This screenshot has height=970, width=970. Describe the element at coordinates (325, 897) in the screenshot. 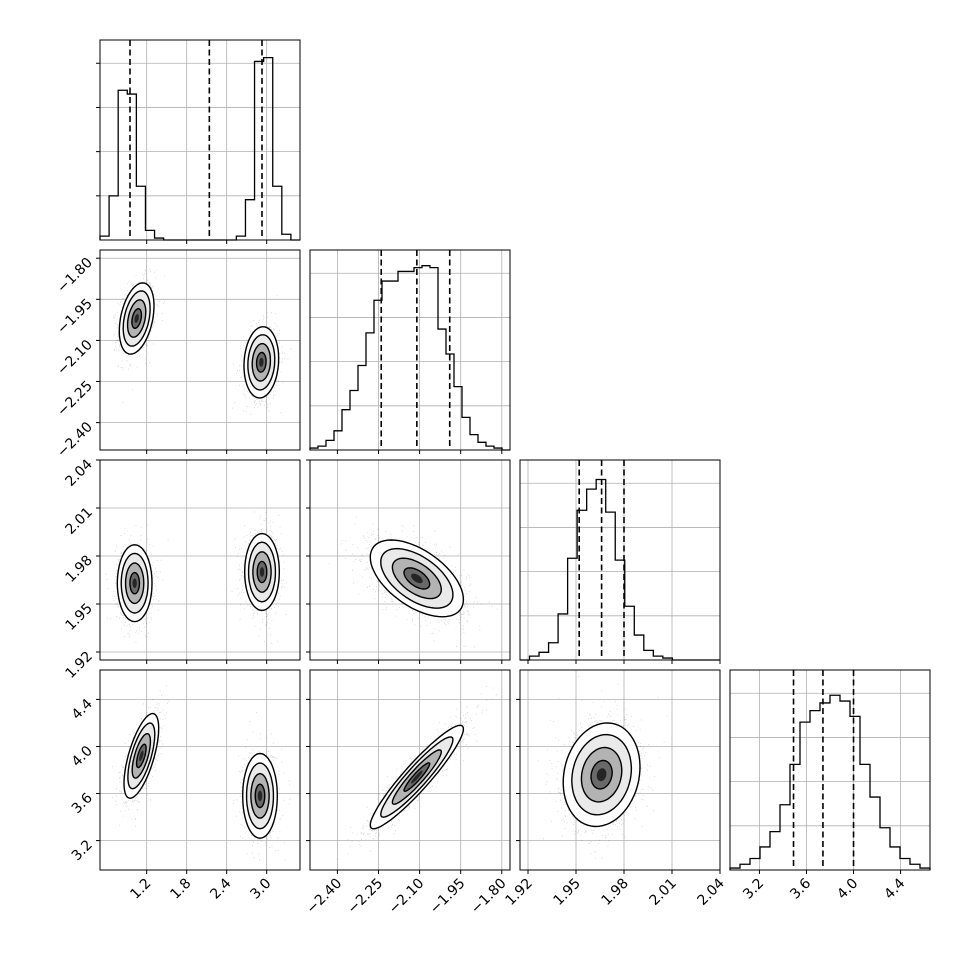

I see `x-tick-label: −2.40` at that location.